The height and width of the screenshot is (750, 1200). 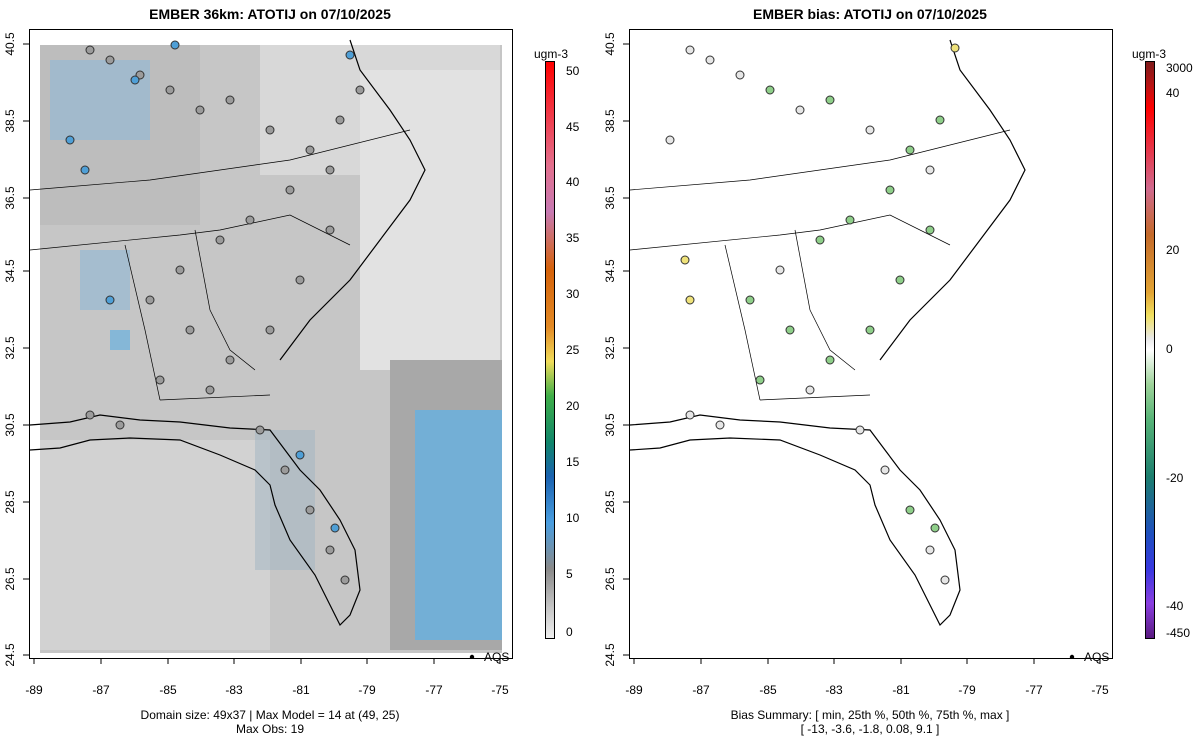 I want to click on x-tick-left: -75, so click(x=500, y=690).